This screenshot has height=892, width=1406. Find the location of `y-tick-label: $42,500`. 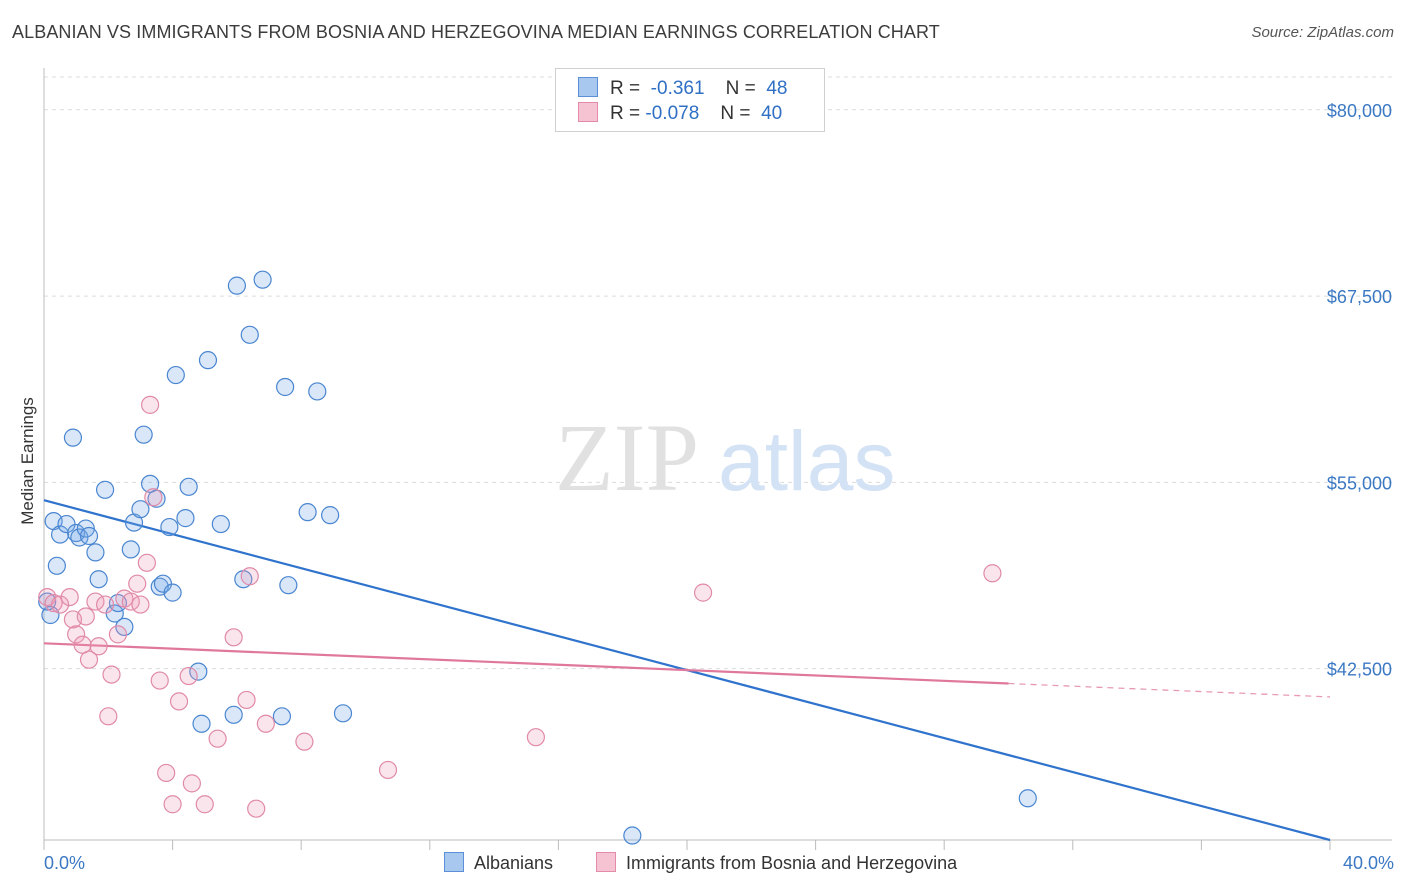

y-tick-label: $42,500 is located at coordinates (1359, 670).